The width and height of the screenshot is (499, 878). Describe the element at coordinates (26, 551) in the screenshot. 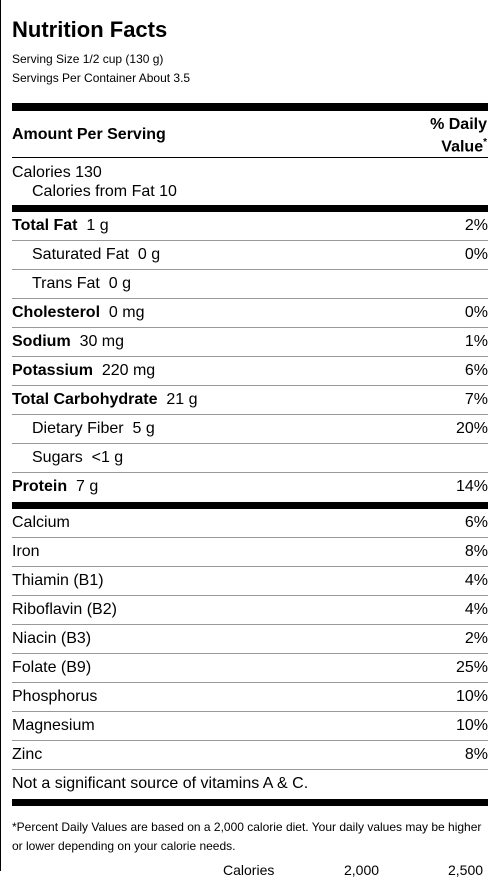

I see `vitamin-name: Iron` at that location.